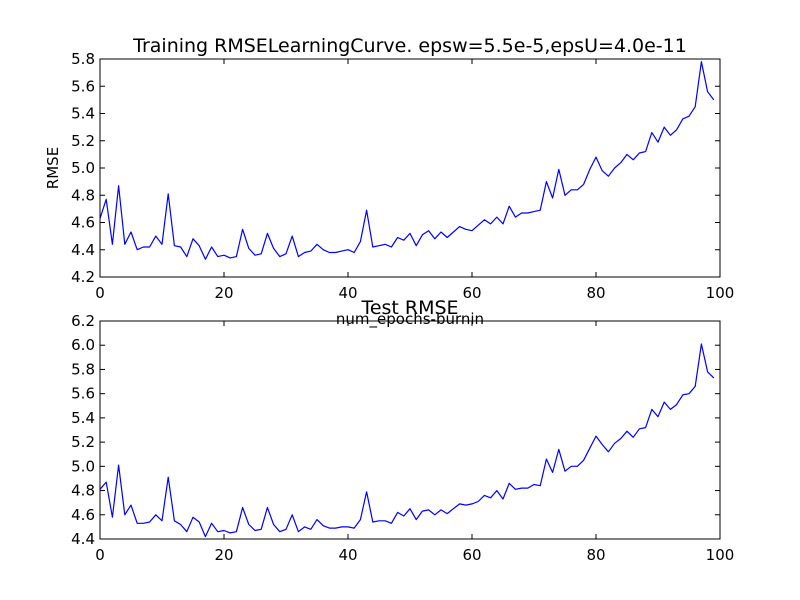 This screenshot has height=600, width=800. What do you see at coordinates (409, 308) in the screenshot?
I see `chart-title: Test RMSE` at bounding box center [409, 308].